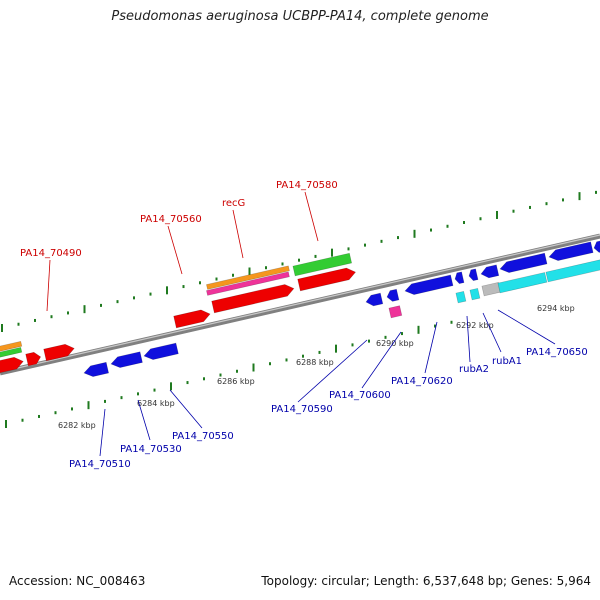 The width and height of the screenshot is (600, 600). I want to click on feature-orange, so click(248, 277).